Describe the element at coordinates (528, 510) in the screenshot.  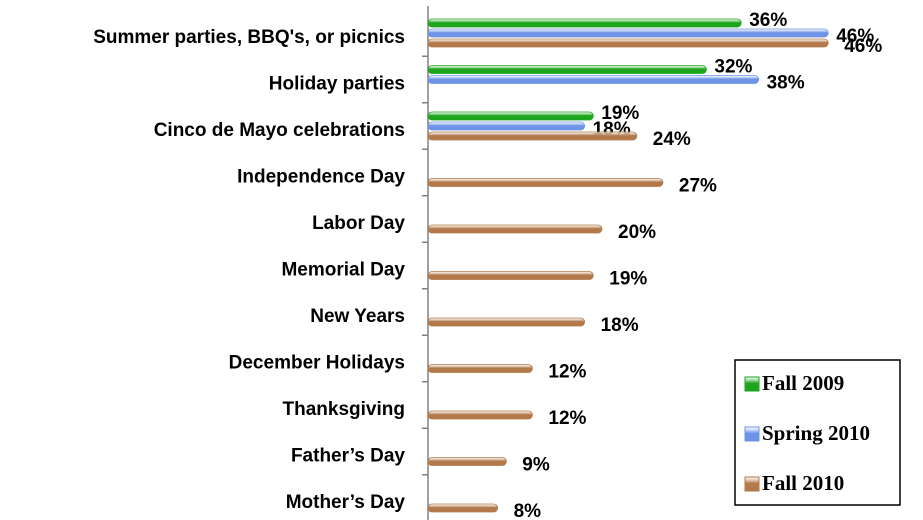
I see `data-label: 8%` at that location.